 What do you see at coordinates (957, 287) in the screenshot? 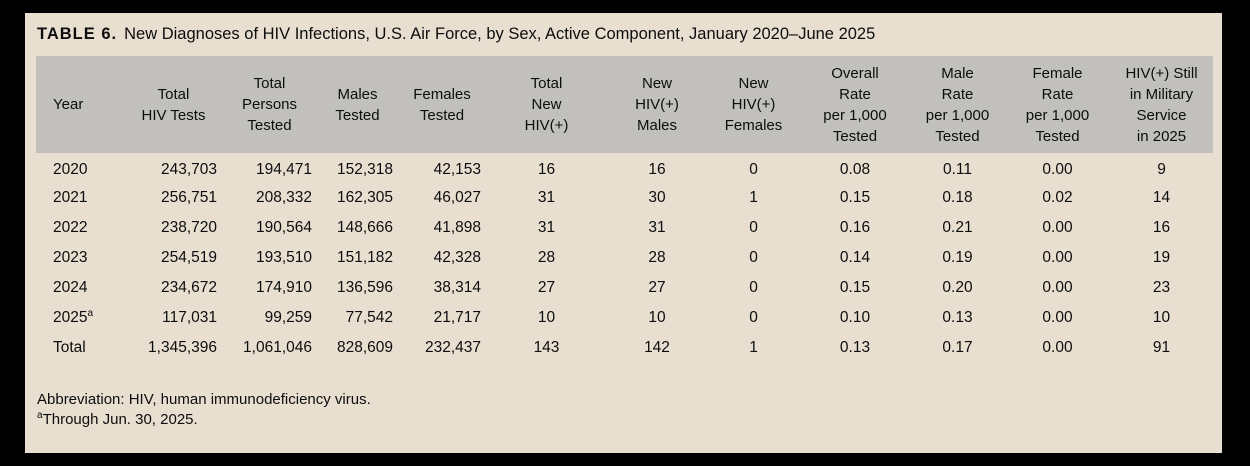
I see `table-cell: 0.20` at bounding box center [957, 287].